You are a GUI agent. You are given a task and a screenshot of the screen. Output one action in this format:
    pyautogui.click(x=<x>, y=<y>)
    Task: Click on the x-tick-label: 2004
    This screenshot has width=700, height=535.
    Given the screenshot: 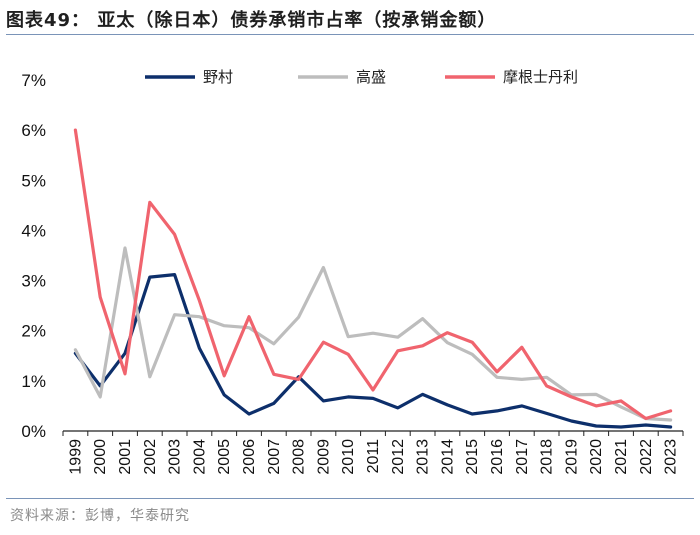 What is the action you would take?
    pyautogui.click(x=199, y=457)
    